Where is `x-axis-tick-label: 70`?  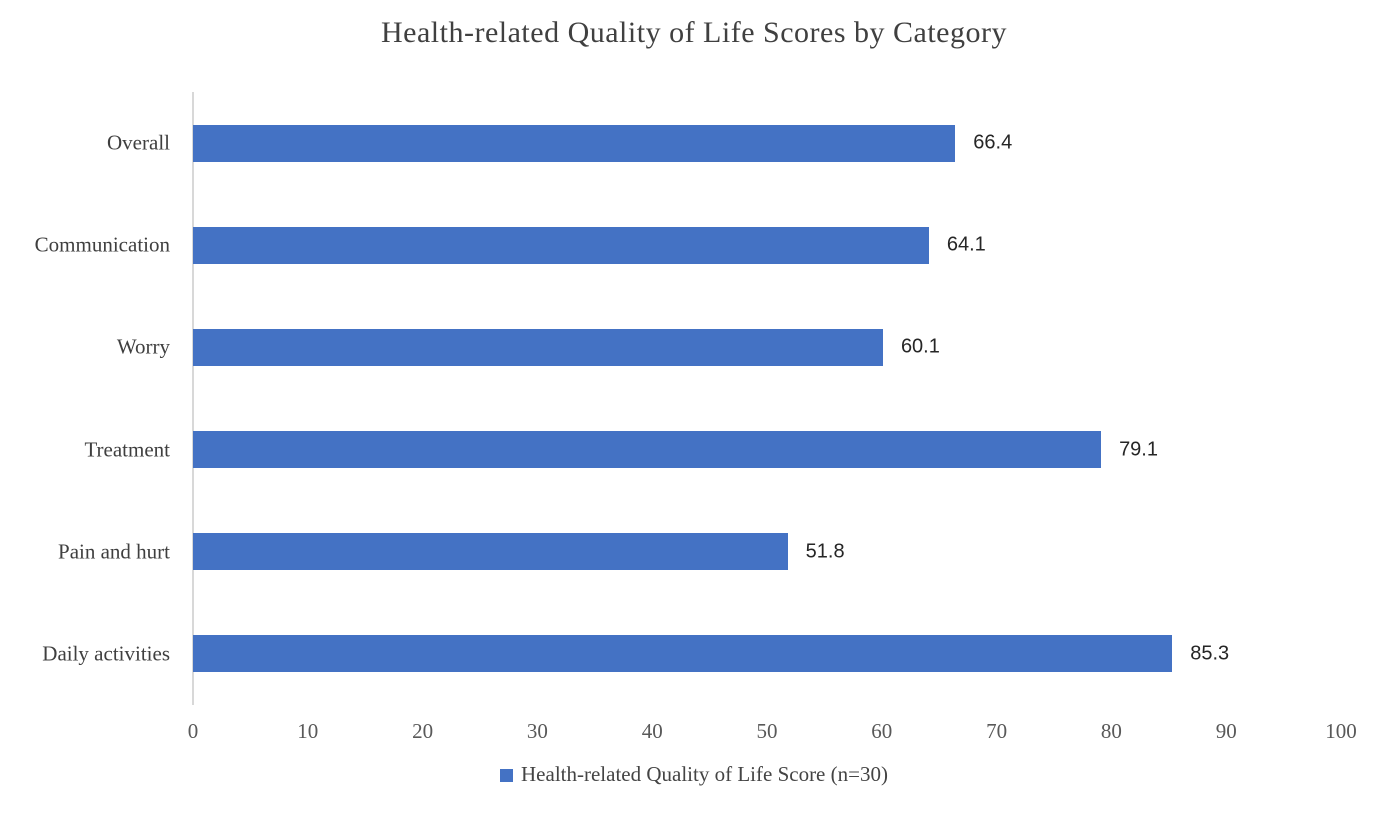 x-axis-tick-label: 70 is located at coordinates (997, 731).